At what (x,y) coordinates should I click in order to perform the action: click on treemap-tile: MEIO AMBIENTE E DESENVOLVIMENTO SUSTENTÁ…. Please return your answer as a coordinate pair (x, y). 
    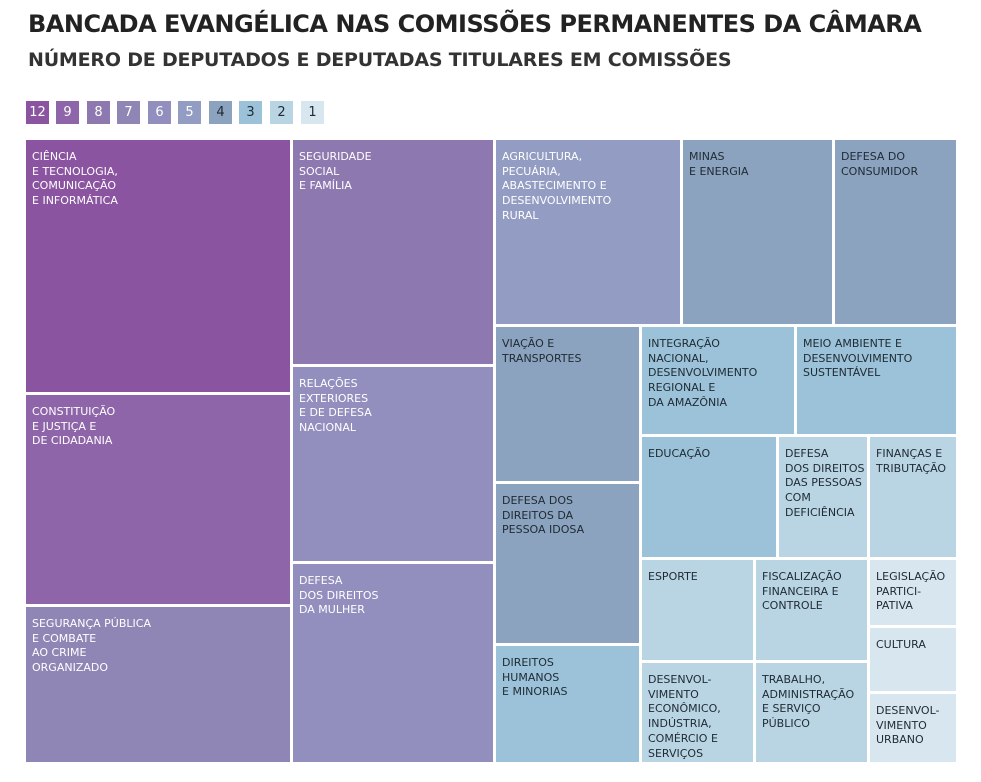
    Looking at the image, I should click on (876, 380).